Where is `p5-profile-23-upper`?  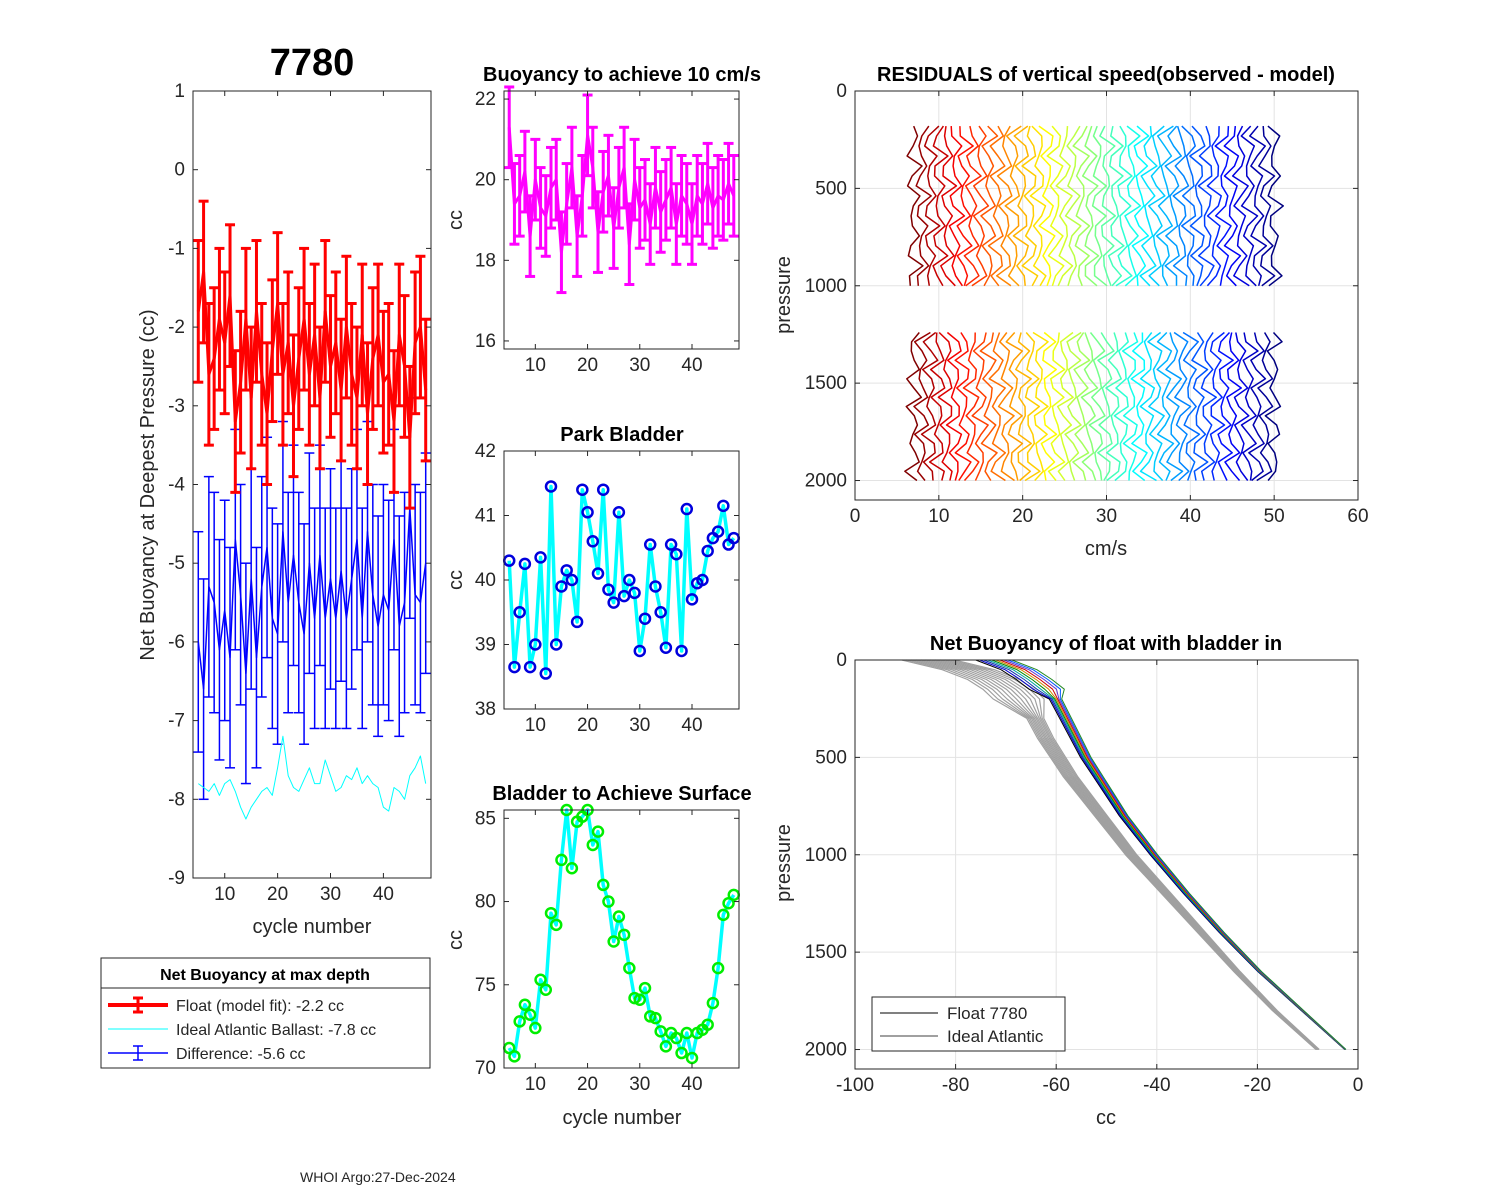 p5-profile-23-upper is located at coordinates (1107, 206).